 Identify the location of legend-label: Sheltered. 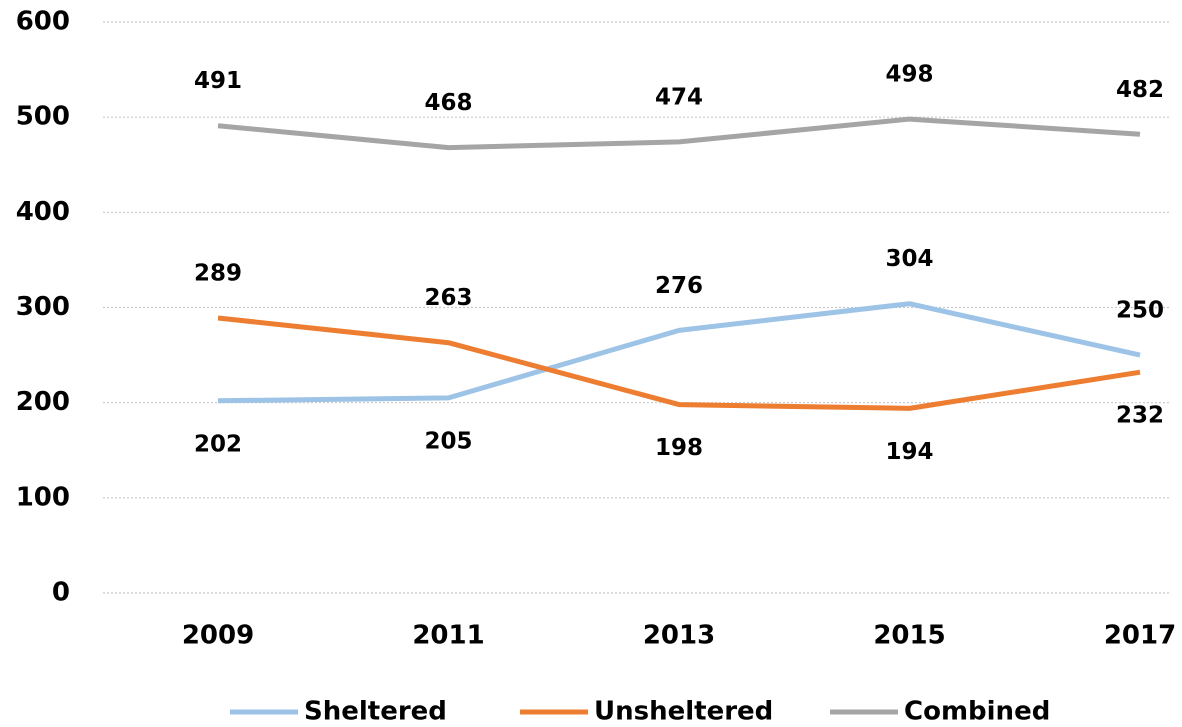
(375, 712).